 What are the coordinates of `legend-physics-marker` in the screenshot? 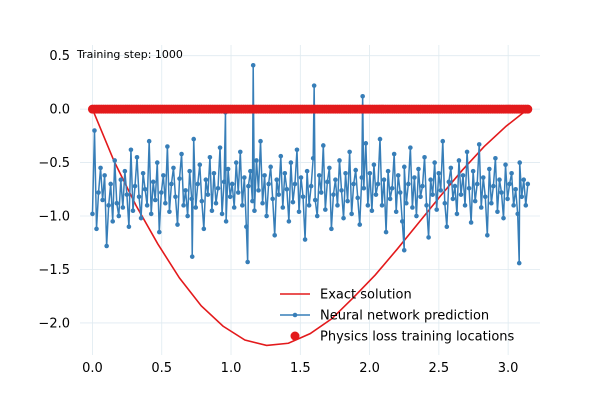 It's located at (295, 336).